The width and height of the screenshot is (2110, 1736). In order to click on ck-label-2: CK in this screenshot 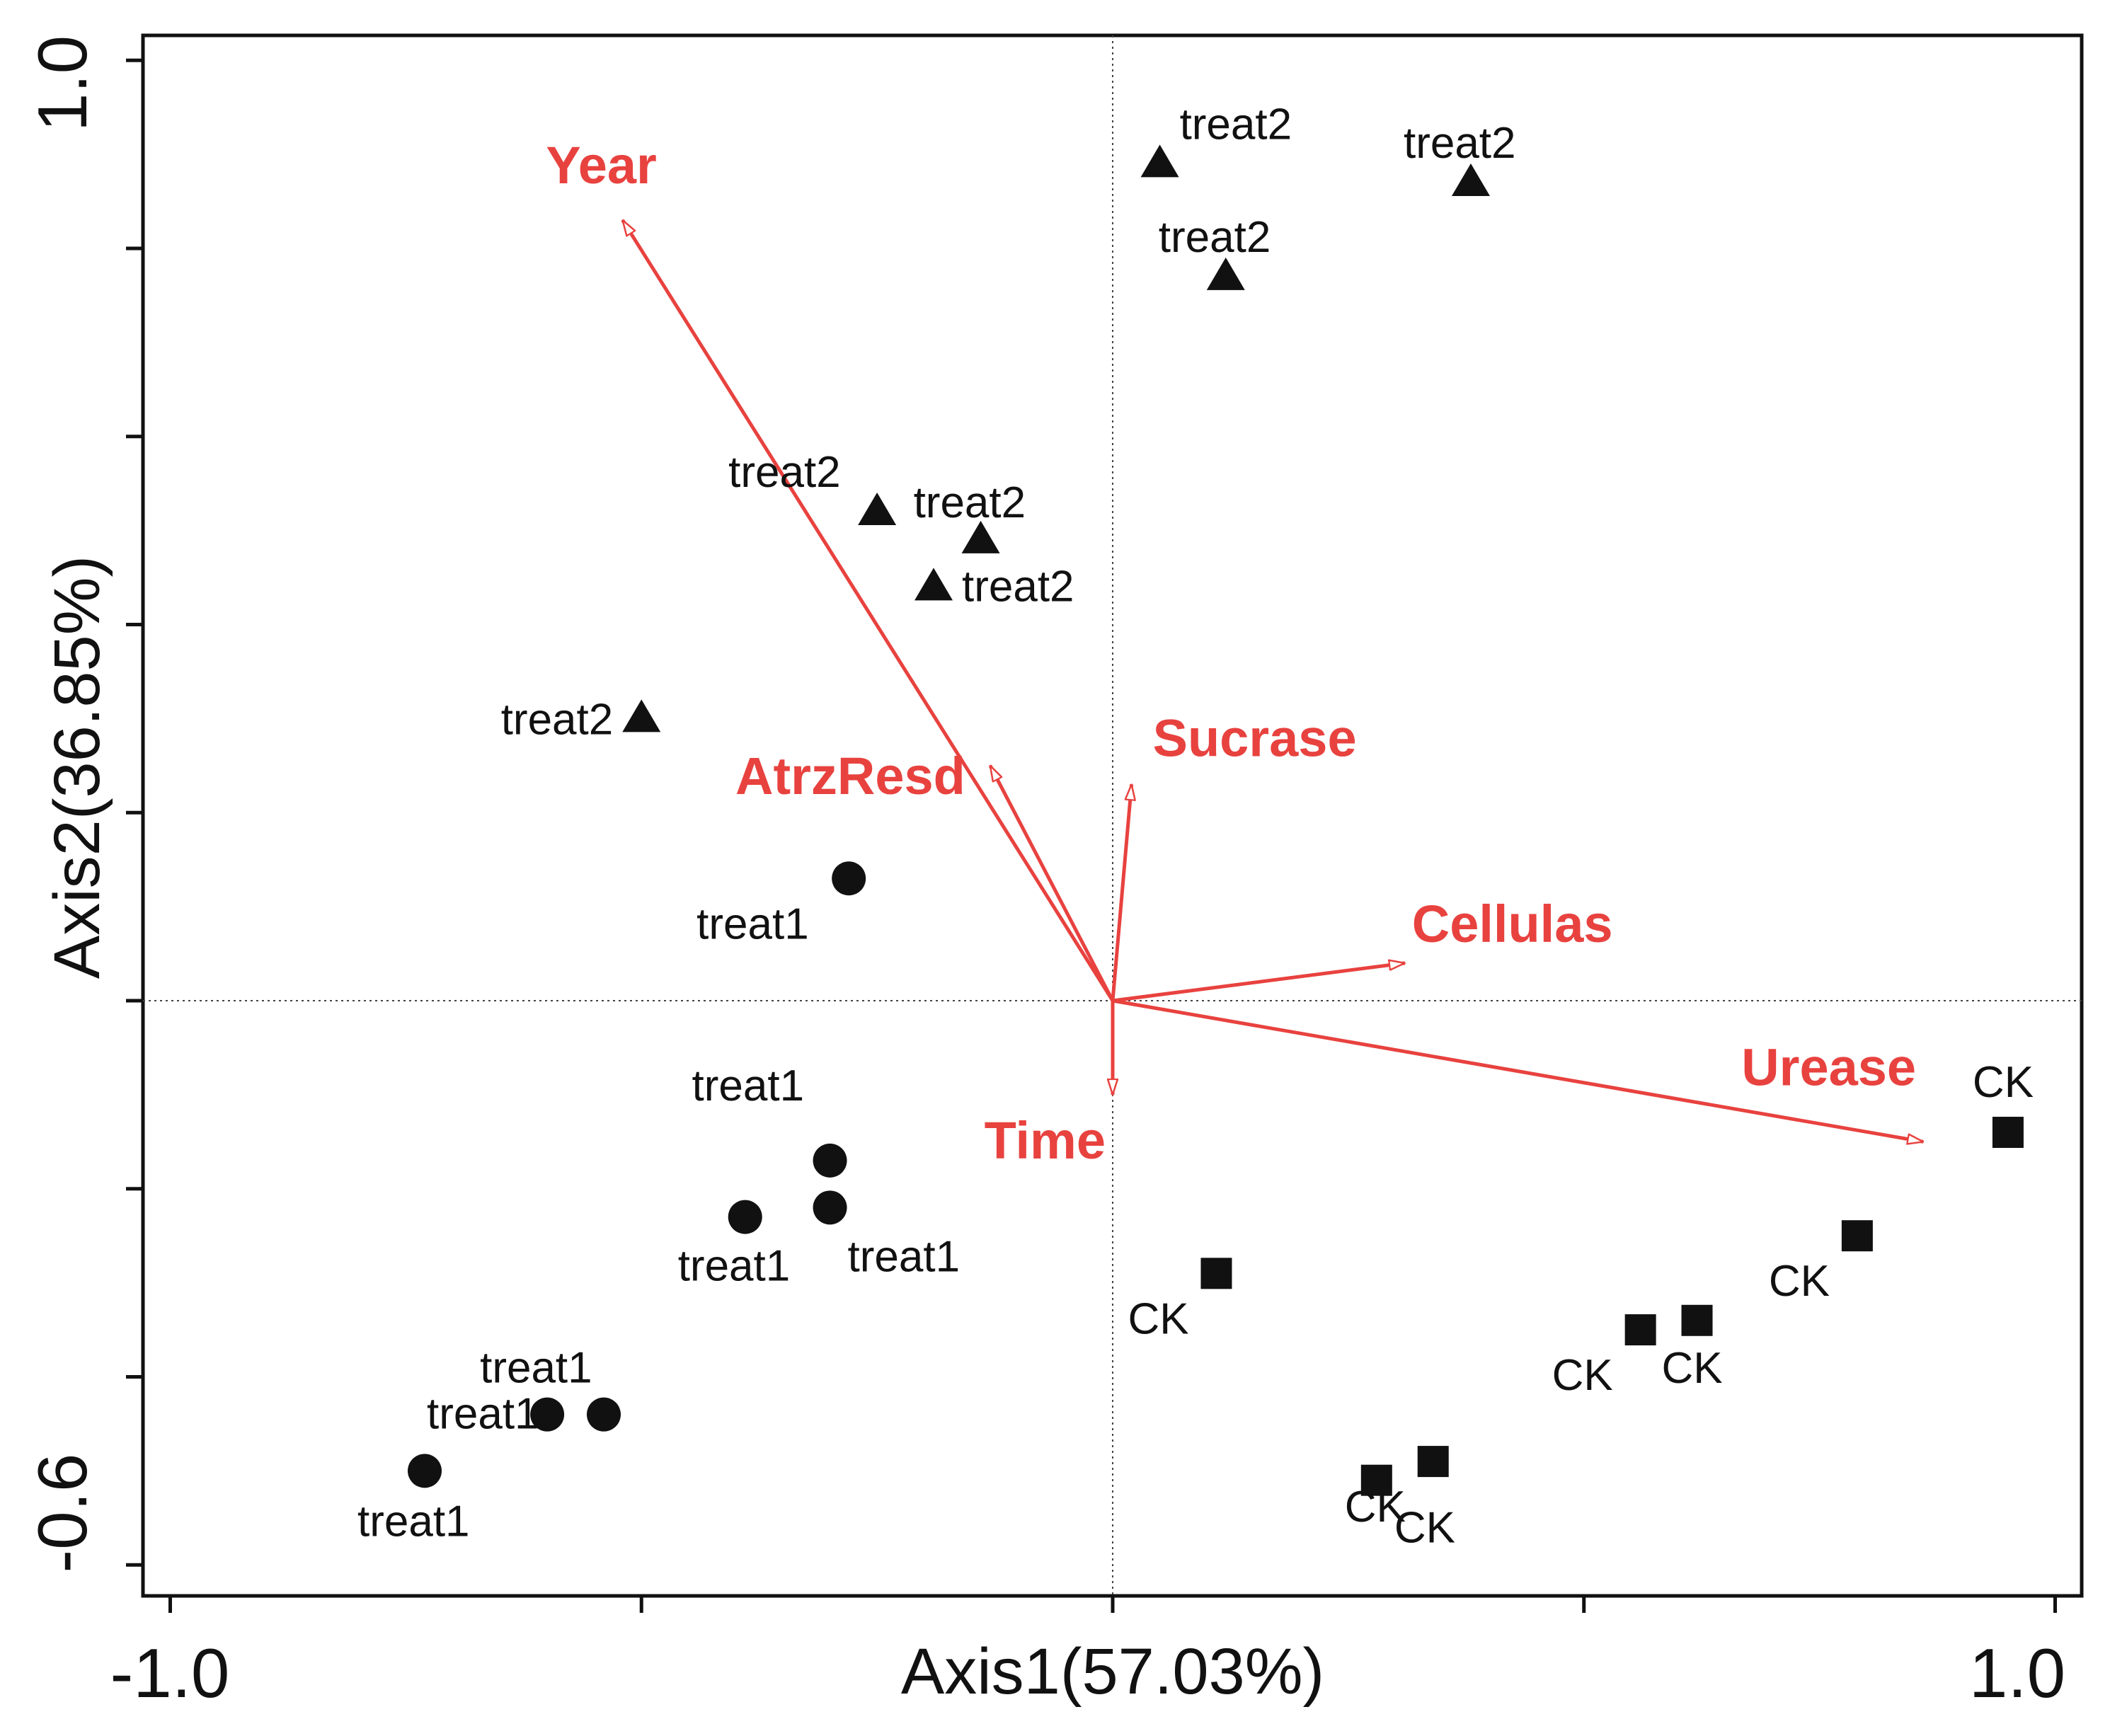, I will do `click(1799, 1281)`.